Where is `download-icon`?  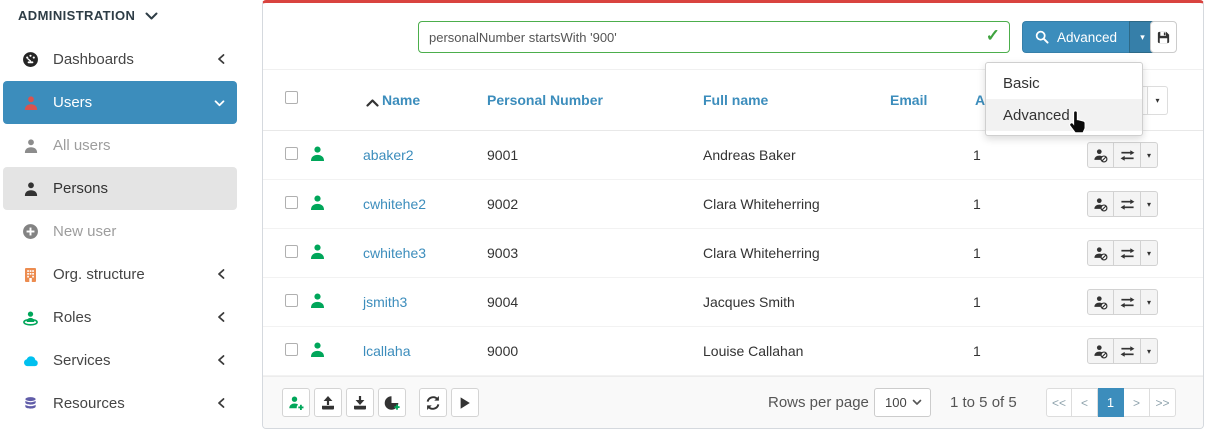 download-icon is located at coordinates (360, 402).